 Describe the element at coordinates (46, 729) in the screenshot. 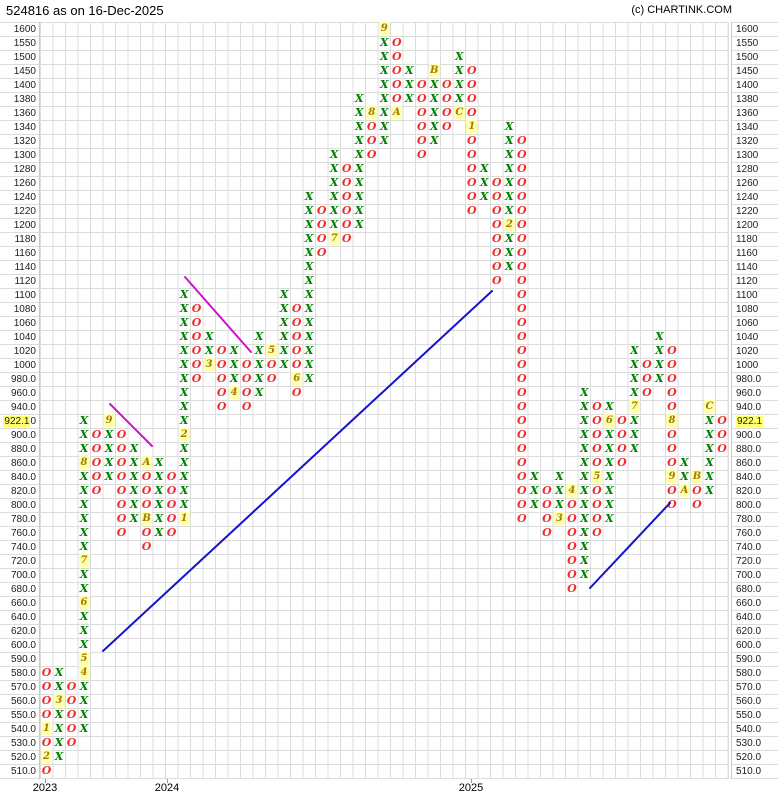

I see `pnf-month-box: 1` at that location.